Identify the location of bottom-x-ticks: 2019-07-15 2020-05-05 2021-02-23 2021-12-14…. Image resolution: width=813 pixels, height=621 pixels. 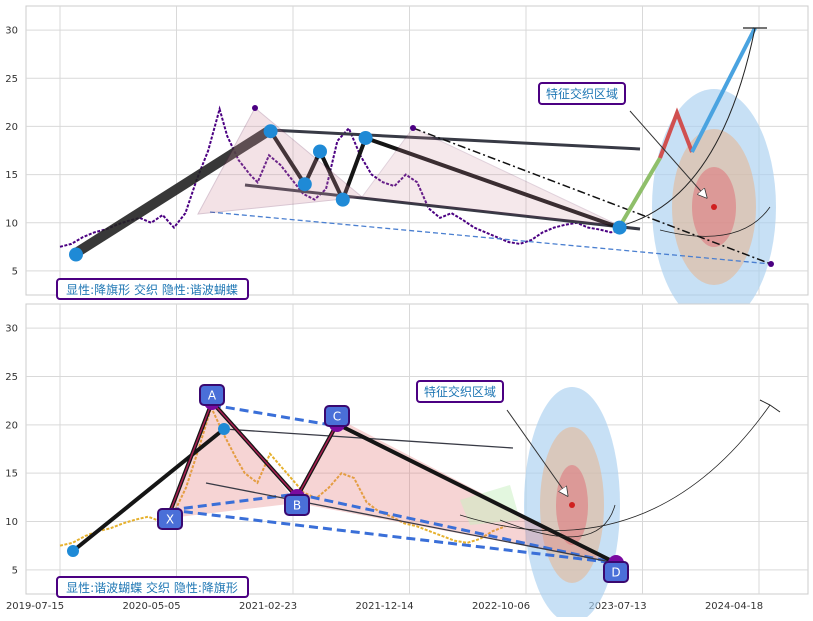
(384, 606).